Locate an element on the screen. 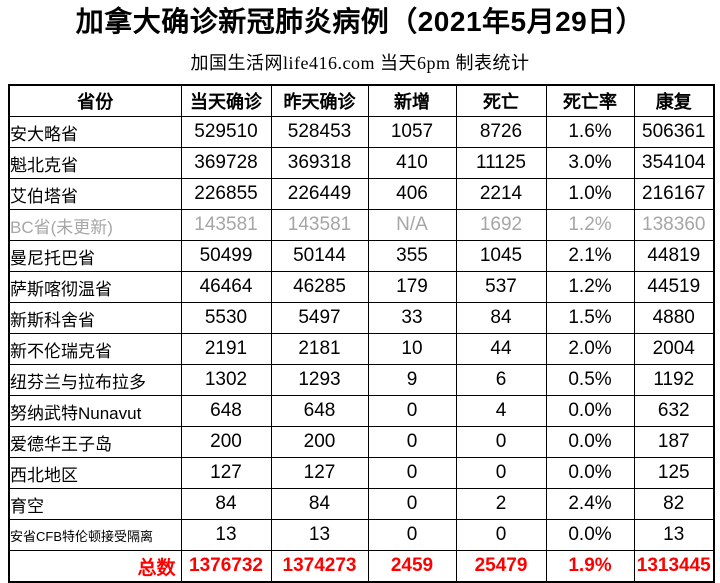 Image resolution: width=720 pixels, height=583 pixels. cell-today: 13 is located at coordinates (226, 535).